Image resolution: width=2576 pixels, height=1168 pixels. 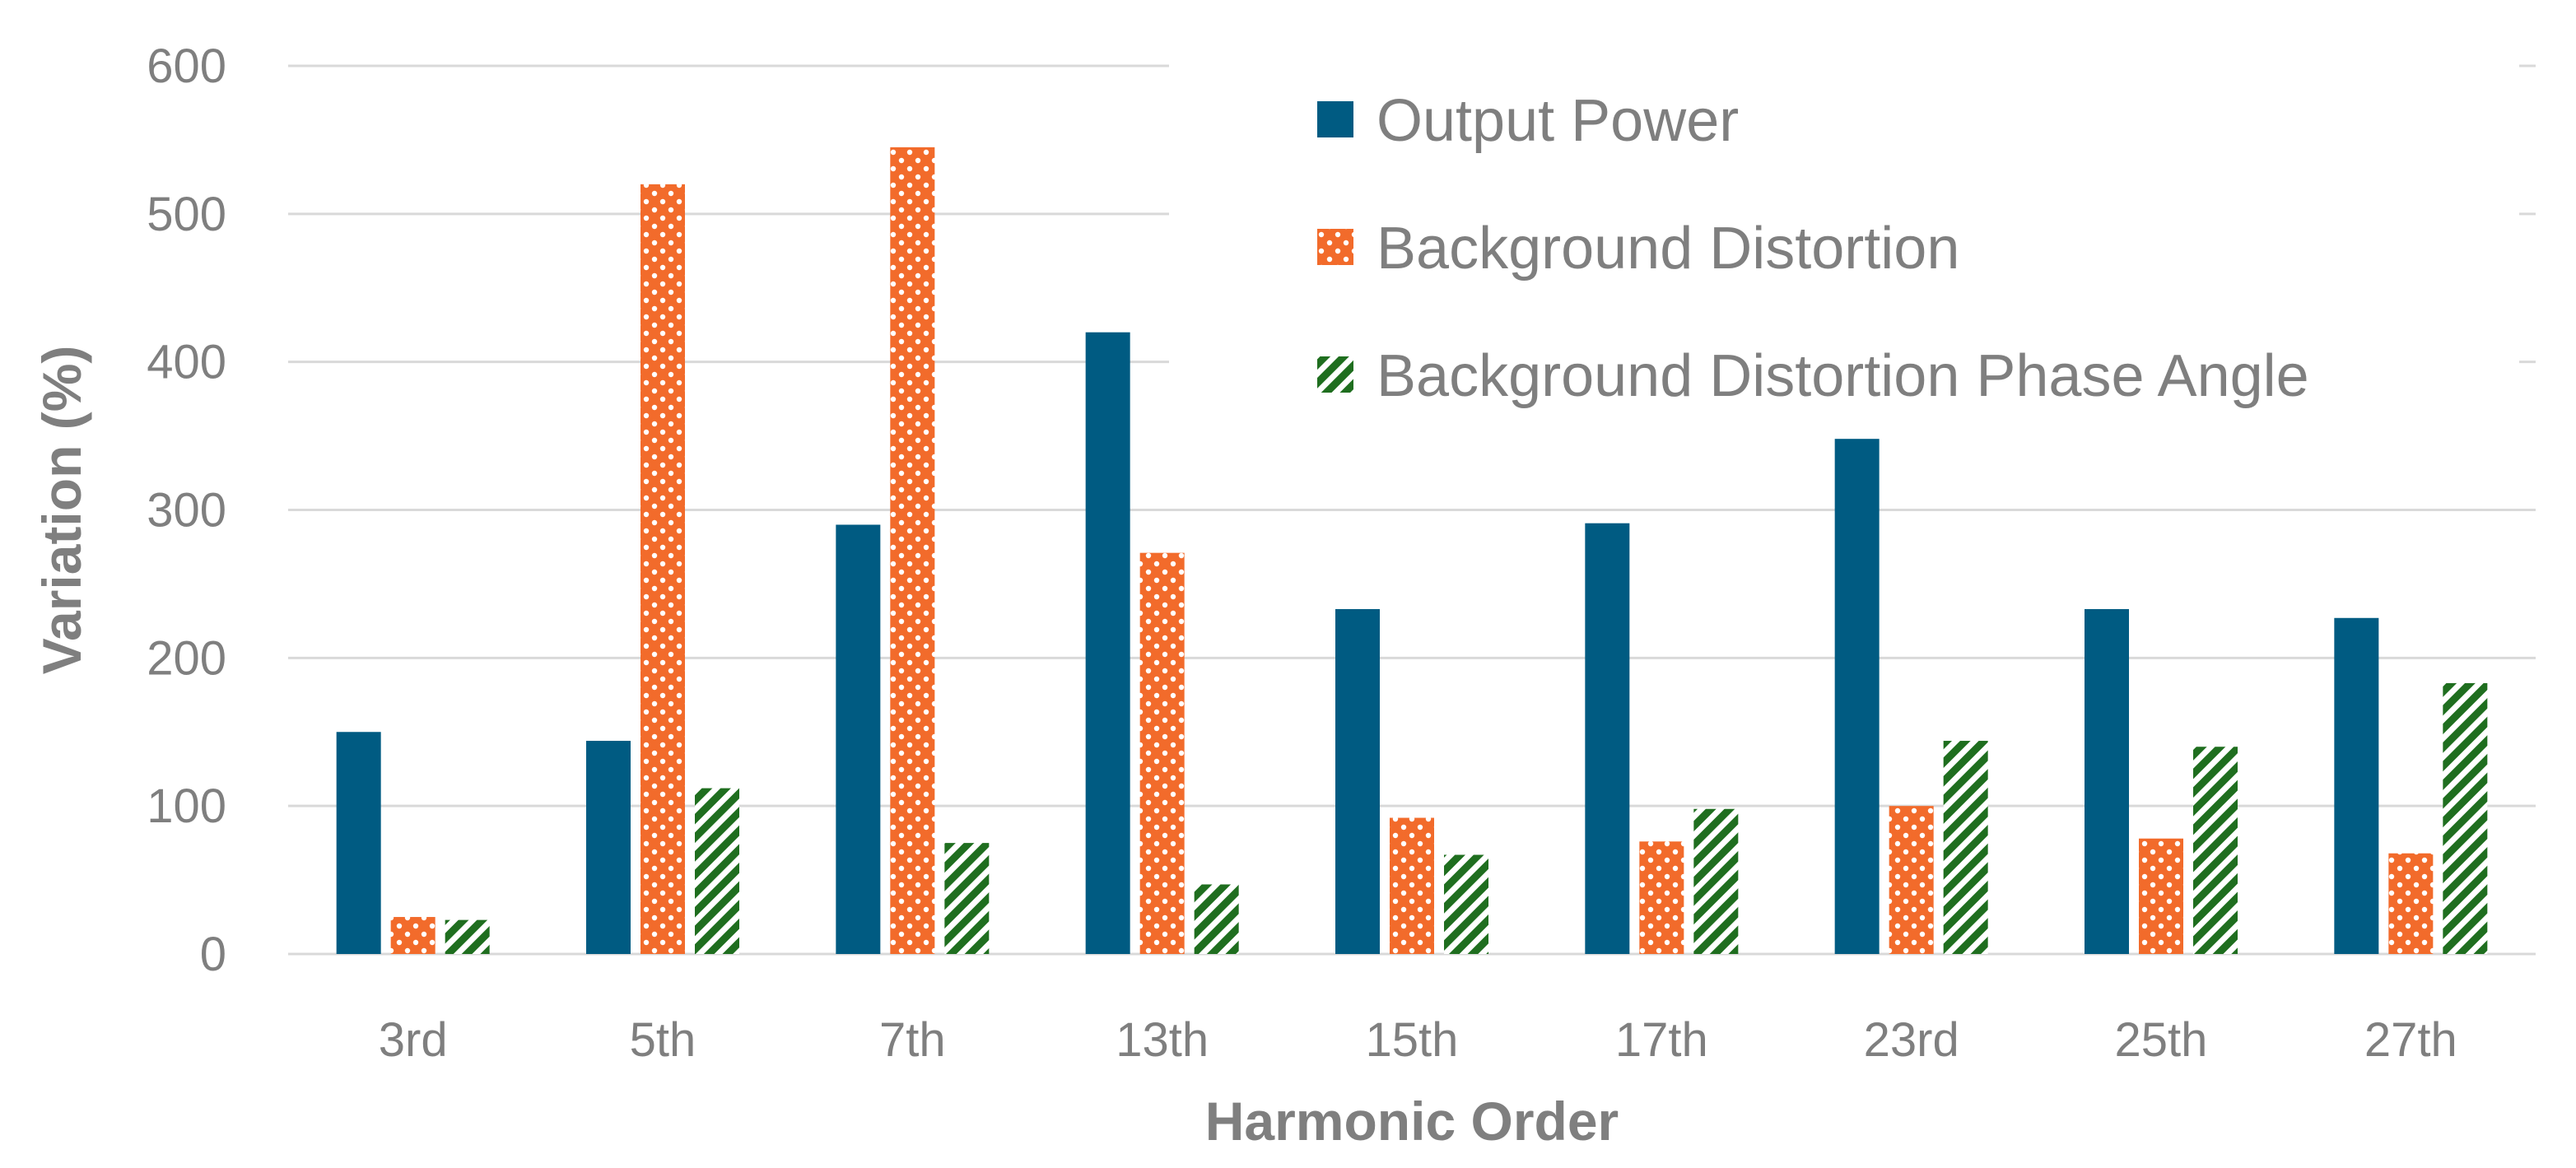 What do you see at coordinates (413, 1040) in the screenshot?
I see `x-tick-label: 3rd` at bounding box center [413, 1040].